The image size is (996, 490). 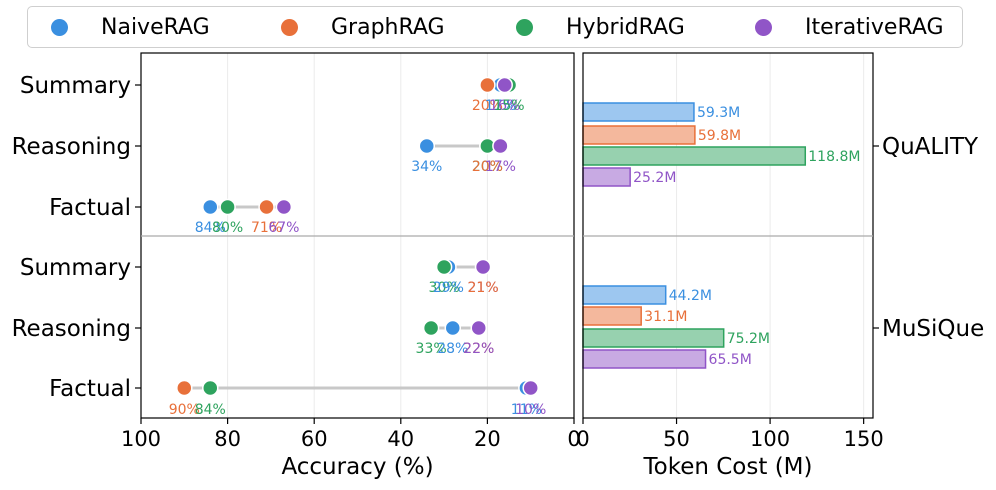 I want to click on x-tick-label: 40, so click(x=400, y=439).